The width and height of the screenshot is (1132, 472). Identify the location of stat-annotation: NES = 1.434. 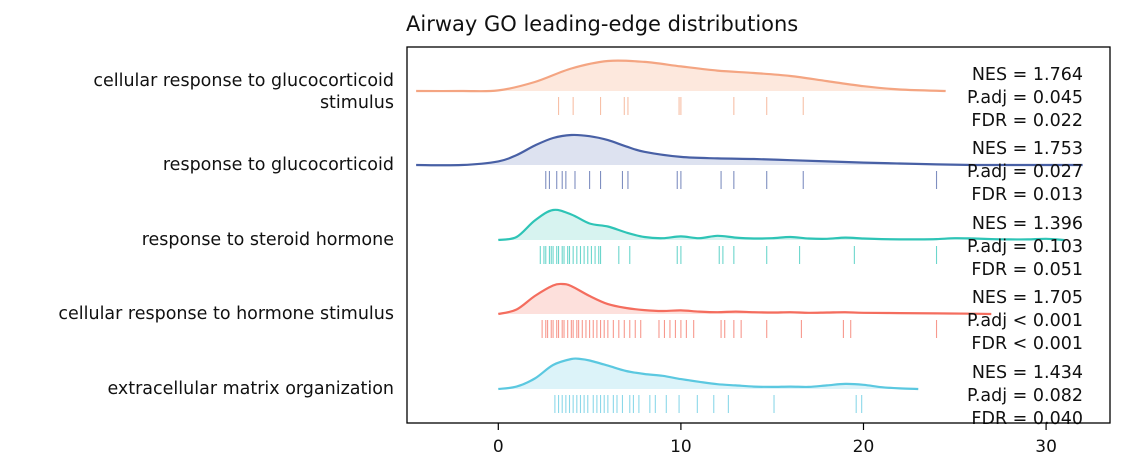
(1027, 373).